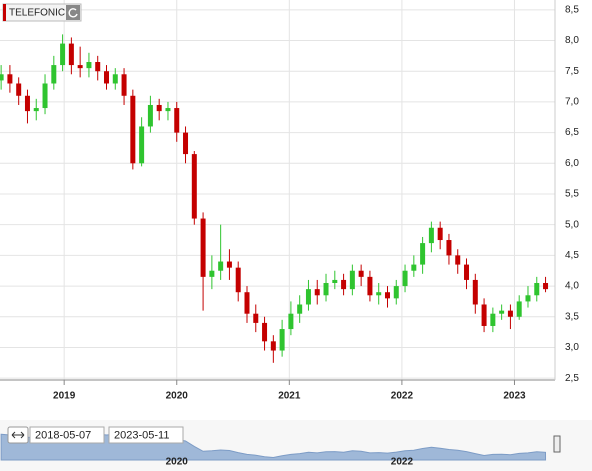  I want to click on refresh-button, so click(73, 12).